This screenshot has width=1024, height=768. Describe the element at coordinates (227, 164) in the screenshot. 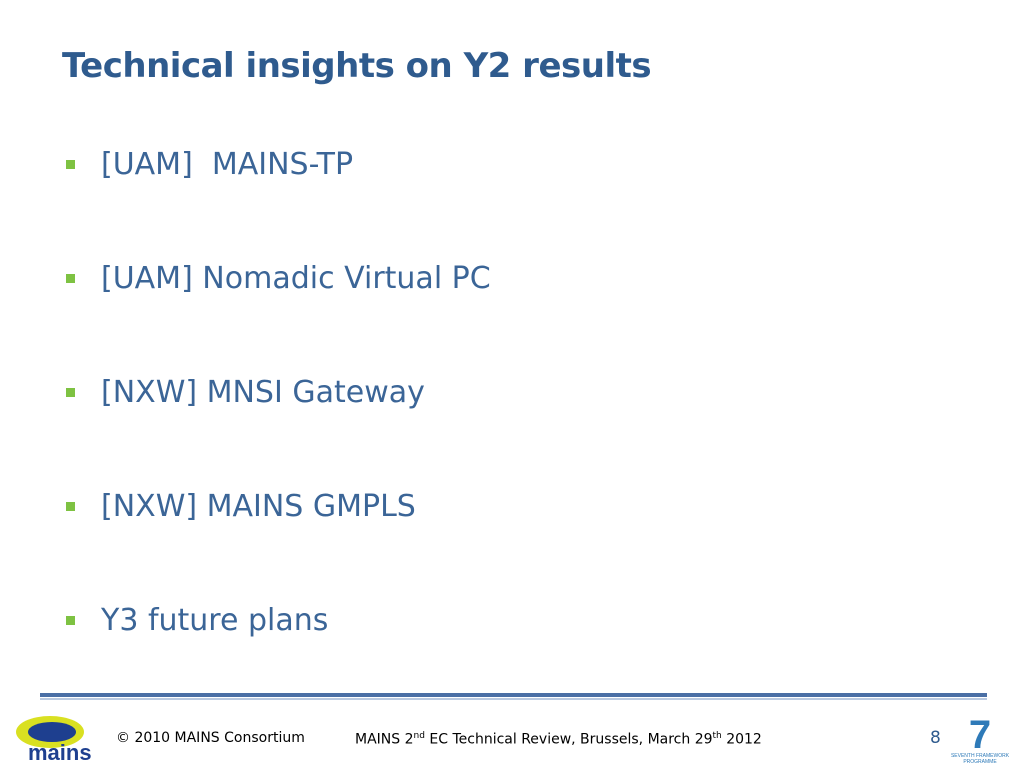

I see `bullet-text: [UAM] MAINS-TP` at that location.